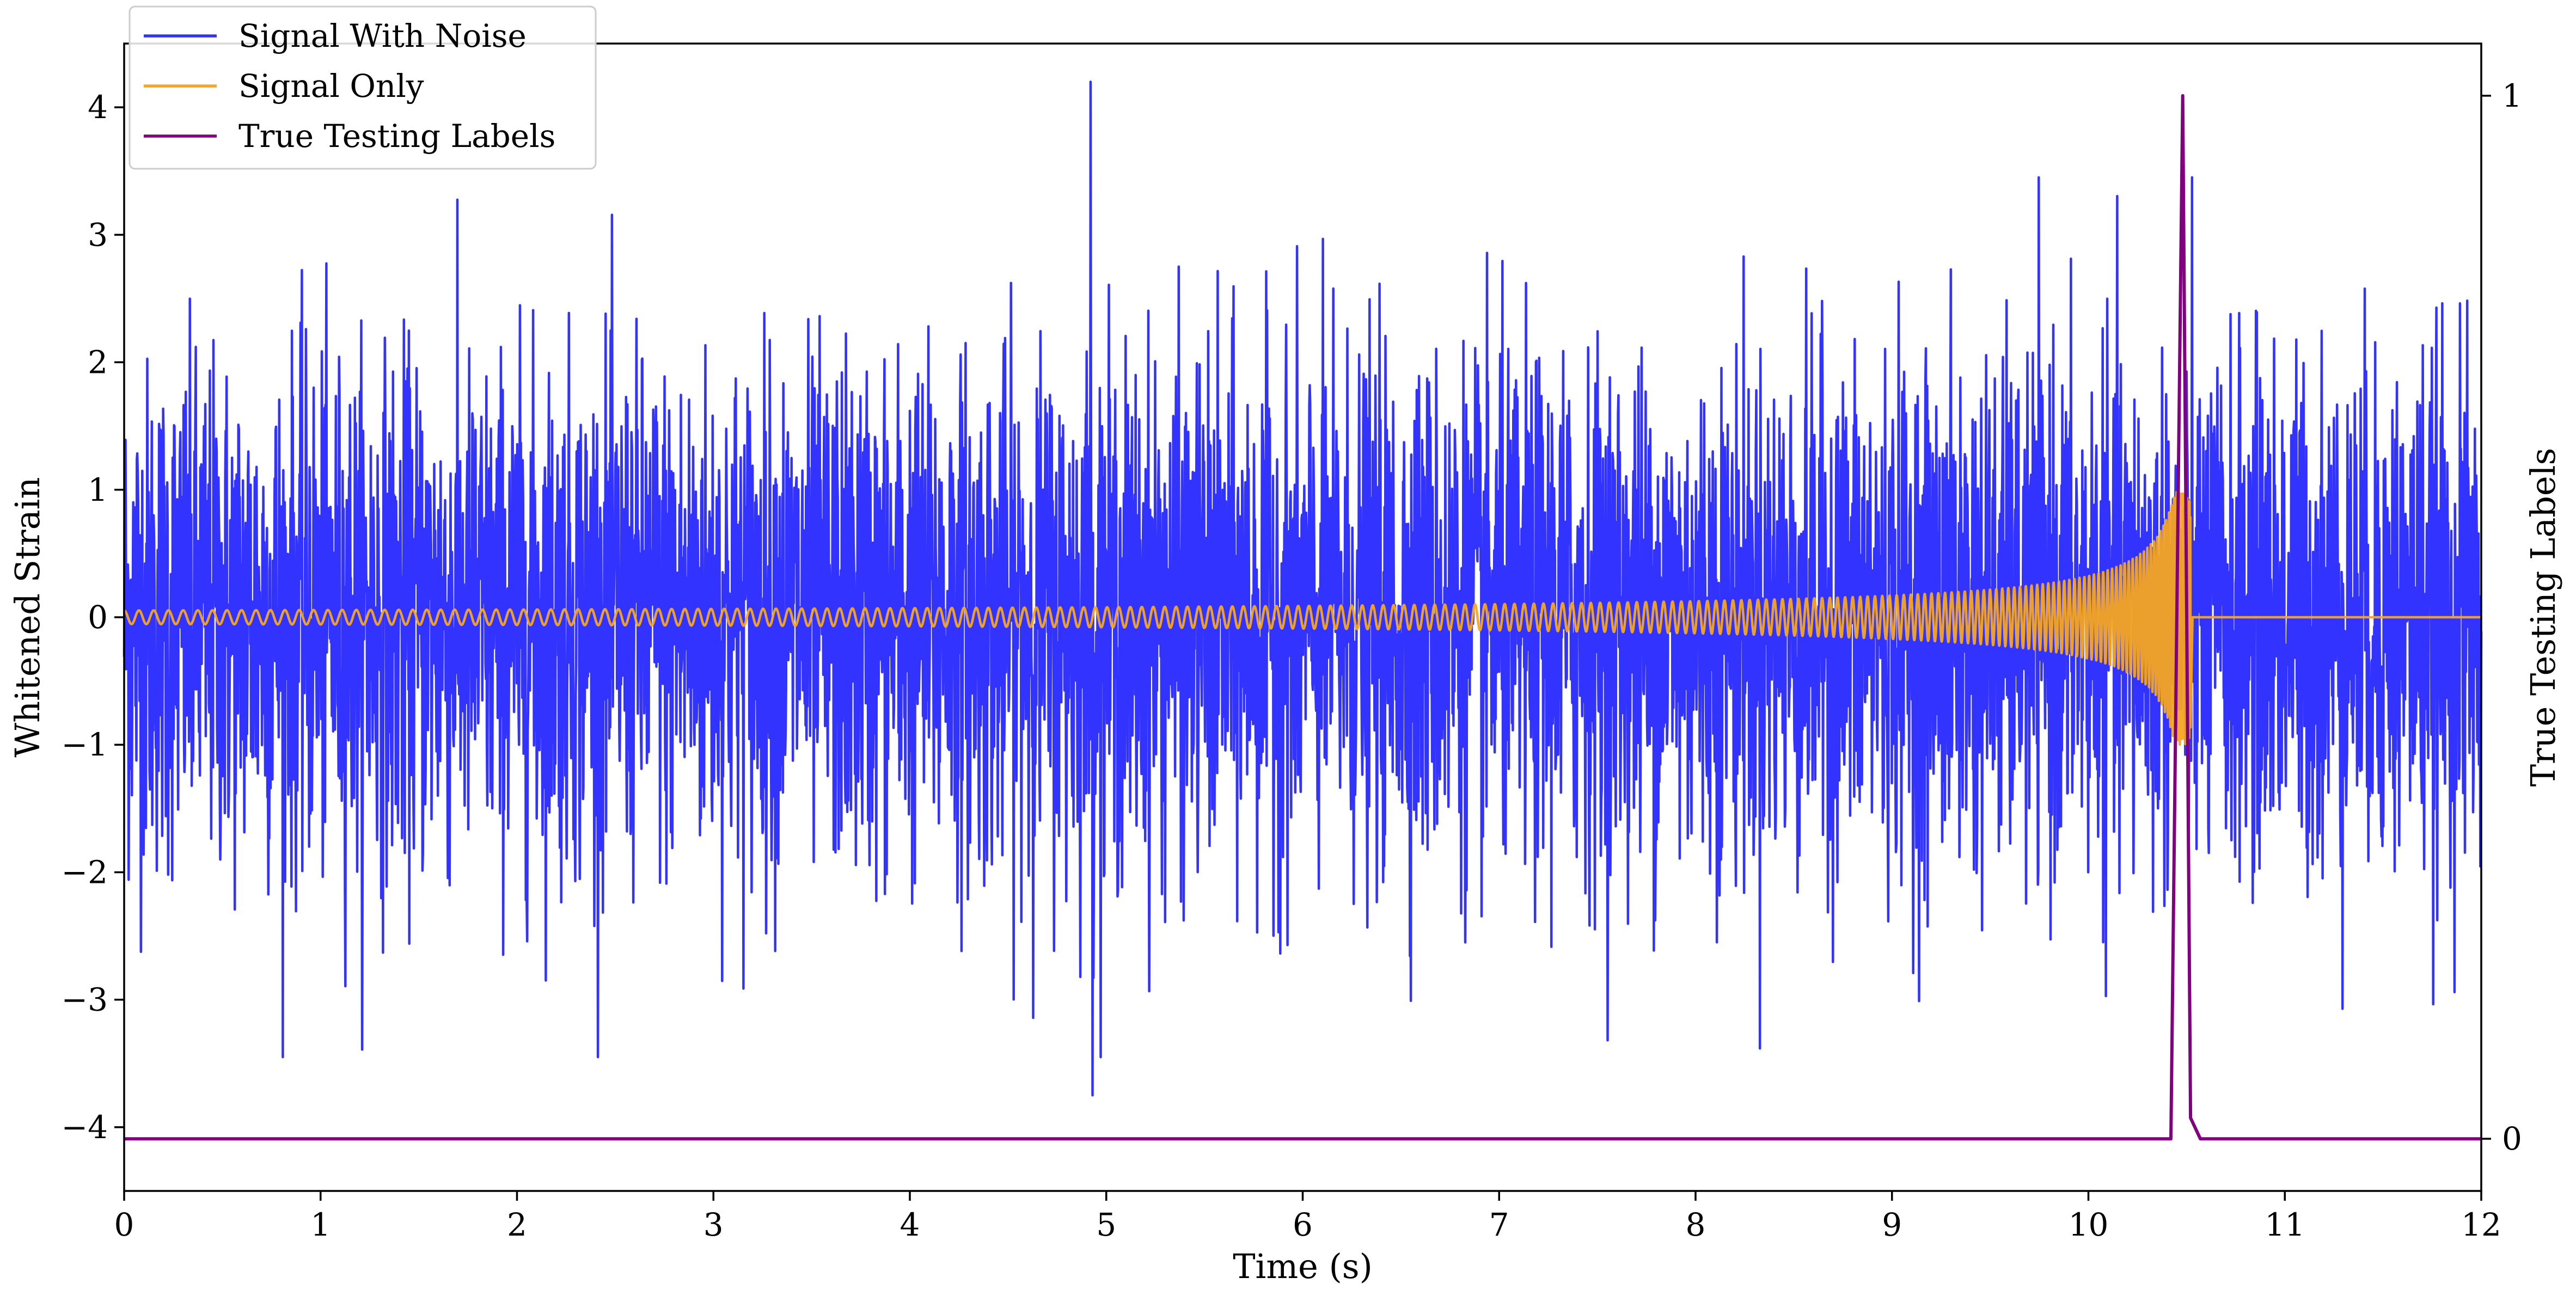  Describe the element at coordinates (2285, 1224) in the screenshot. I see `x-tick-label: 11` at that location.